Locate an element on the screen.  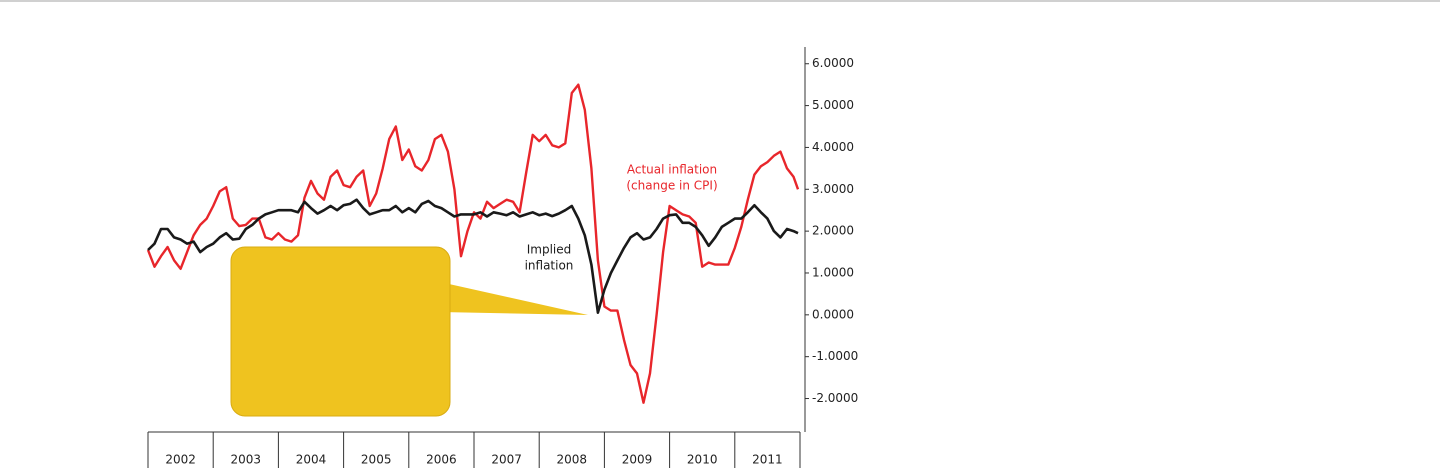
y-tick-label: 5.0000 is located at coordinates (833, 105).